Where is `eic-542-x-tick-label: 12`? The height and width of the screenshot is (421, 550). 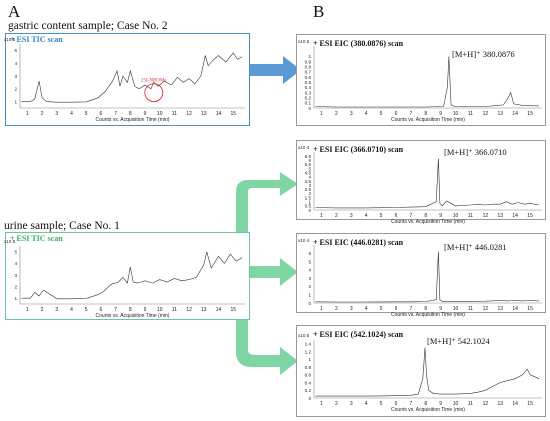
eic-542-x-tick-label: 12 is located at coordinates (486, 404).